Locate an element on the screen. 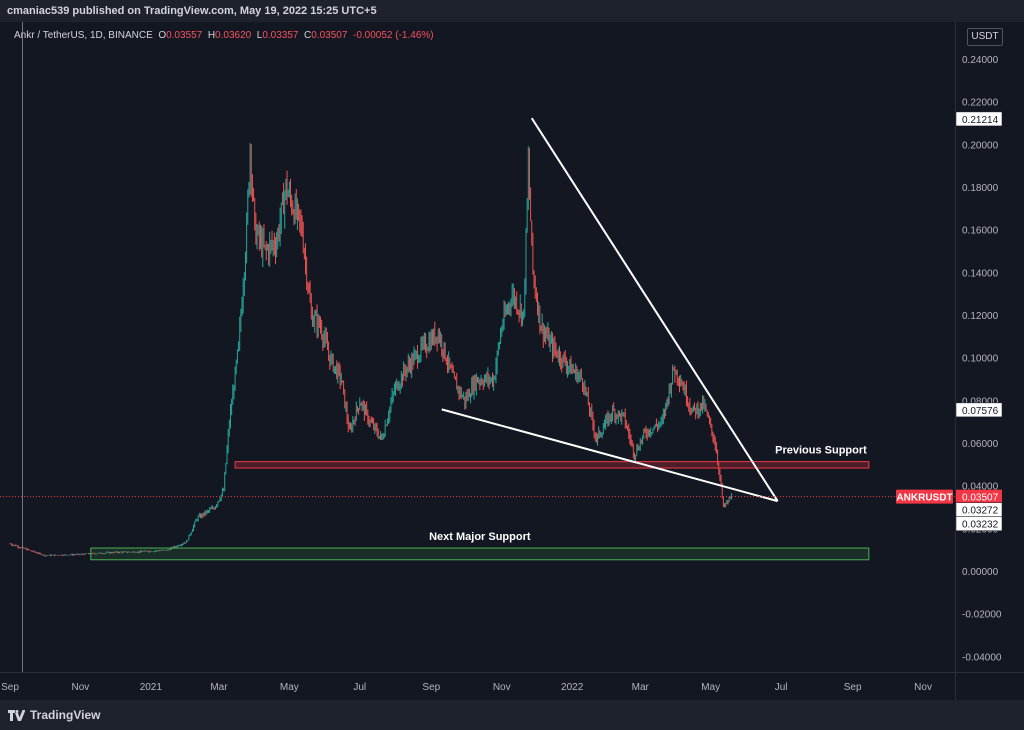 Image resolution: width=1024 pixels, height=730 pixels. legend-symbol: Ankr / TetherUS, 1D, BINANCE is located at coordinates (83, 35).